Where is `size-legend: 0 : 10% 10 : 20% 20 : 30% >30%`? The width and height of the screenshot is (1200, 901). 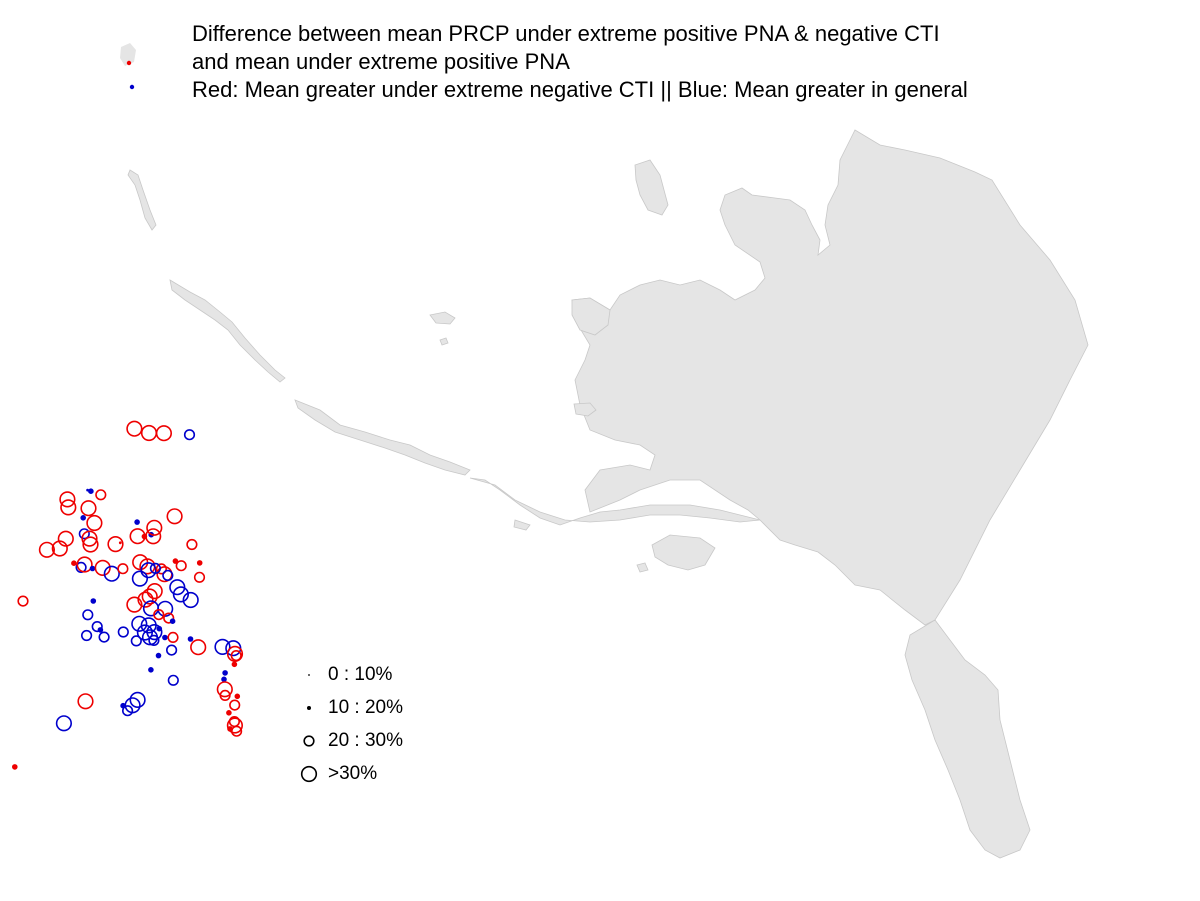 size-legend: 0 : 10% 10 : 20% 20 : 30% >30% is located at coordinates (370, 728).